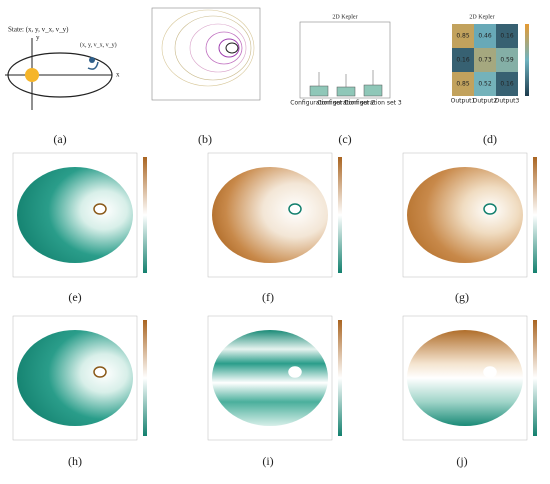 The image size is (550, 484). I want to click on axis-label: x, so click(118, 75).